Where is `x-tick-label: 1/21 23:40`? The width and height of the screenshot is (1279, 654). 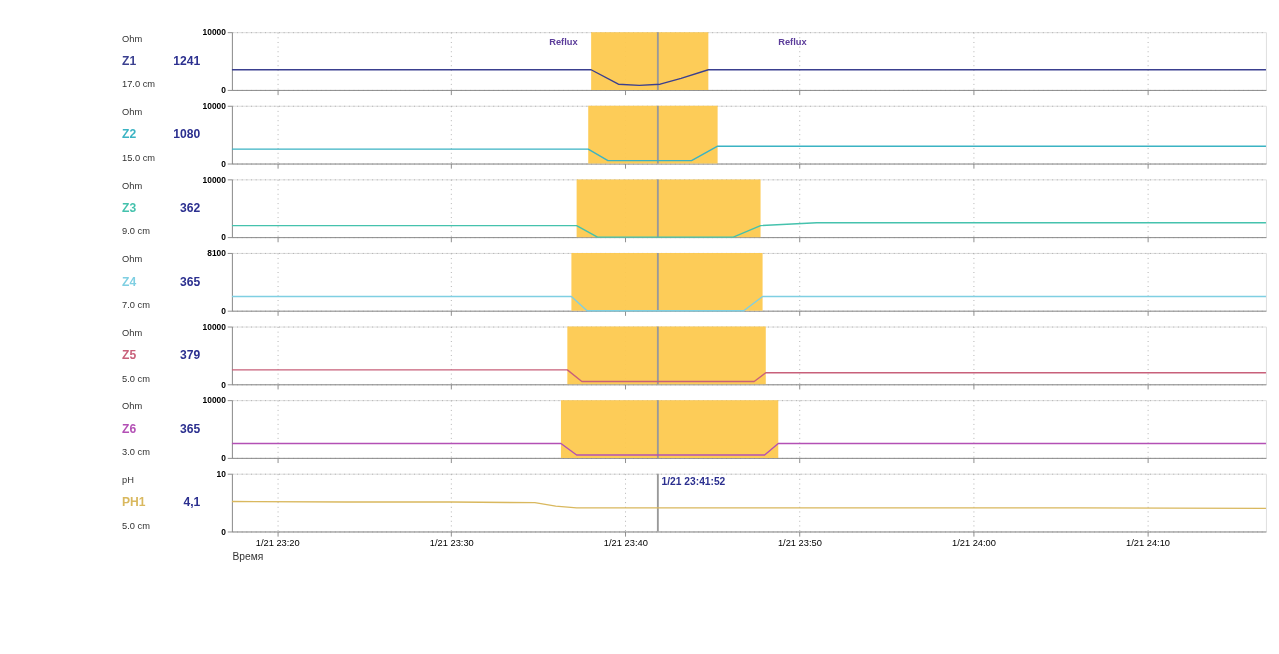
x-tick-label: 1/21 23:40 is located at coordinates (625, 542).